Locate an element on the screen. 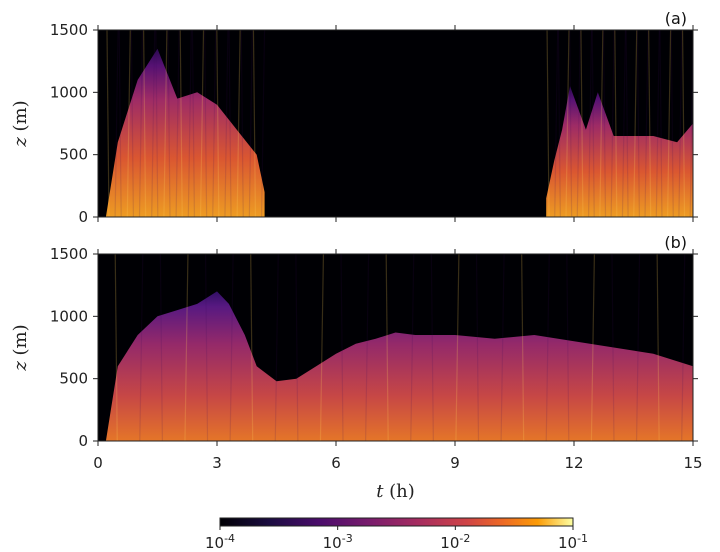 Image resolution: width=720 pixels, height=552 pixels. x-tick-label: 15 is located at coordinates (692, 463).